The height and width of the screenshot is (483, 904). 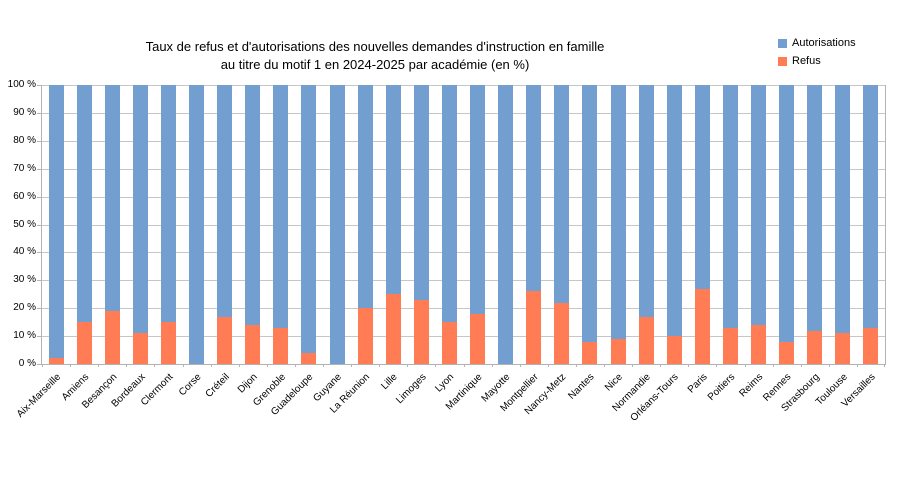 I want to click on bar-slot-Nice, so click(x=618, y=224).